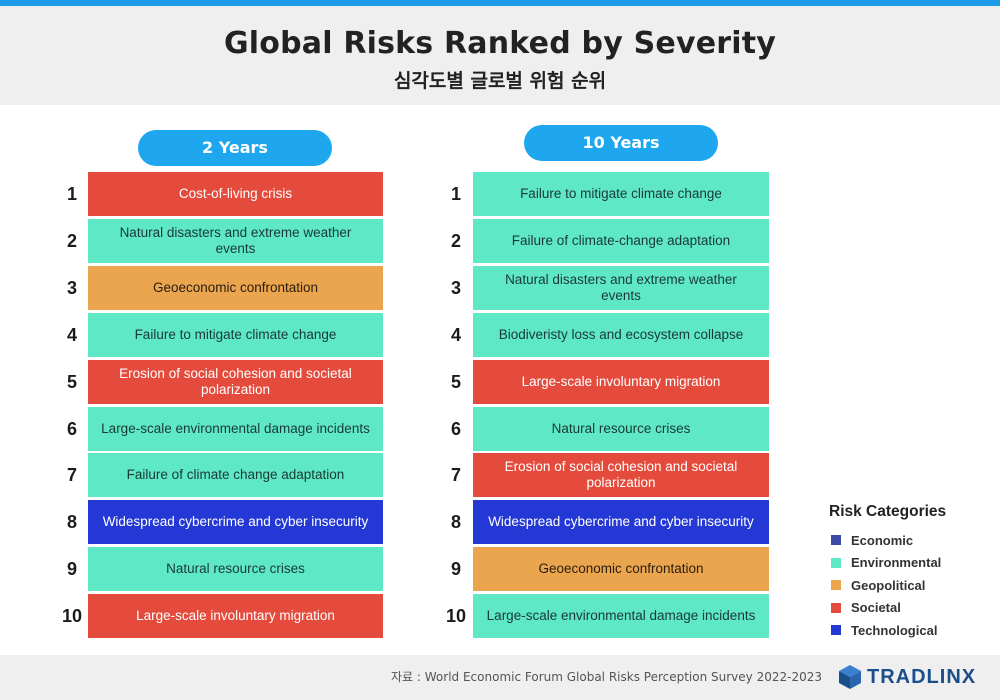  What do you see at coordinates (621, 143) in the screenshot?
I see `column-header-10-years: 10 Years` at bounding box center [621, 143].